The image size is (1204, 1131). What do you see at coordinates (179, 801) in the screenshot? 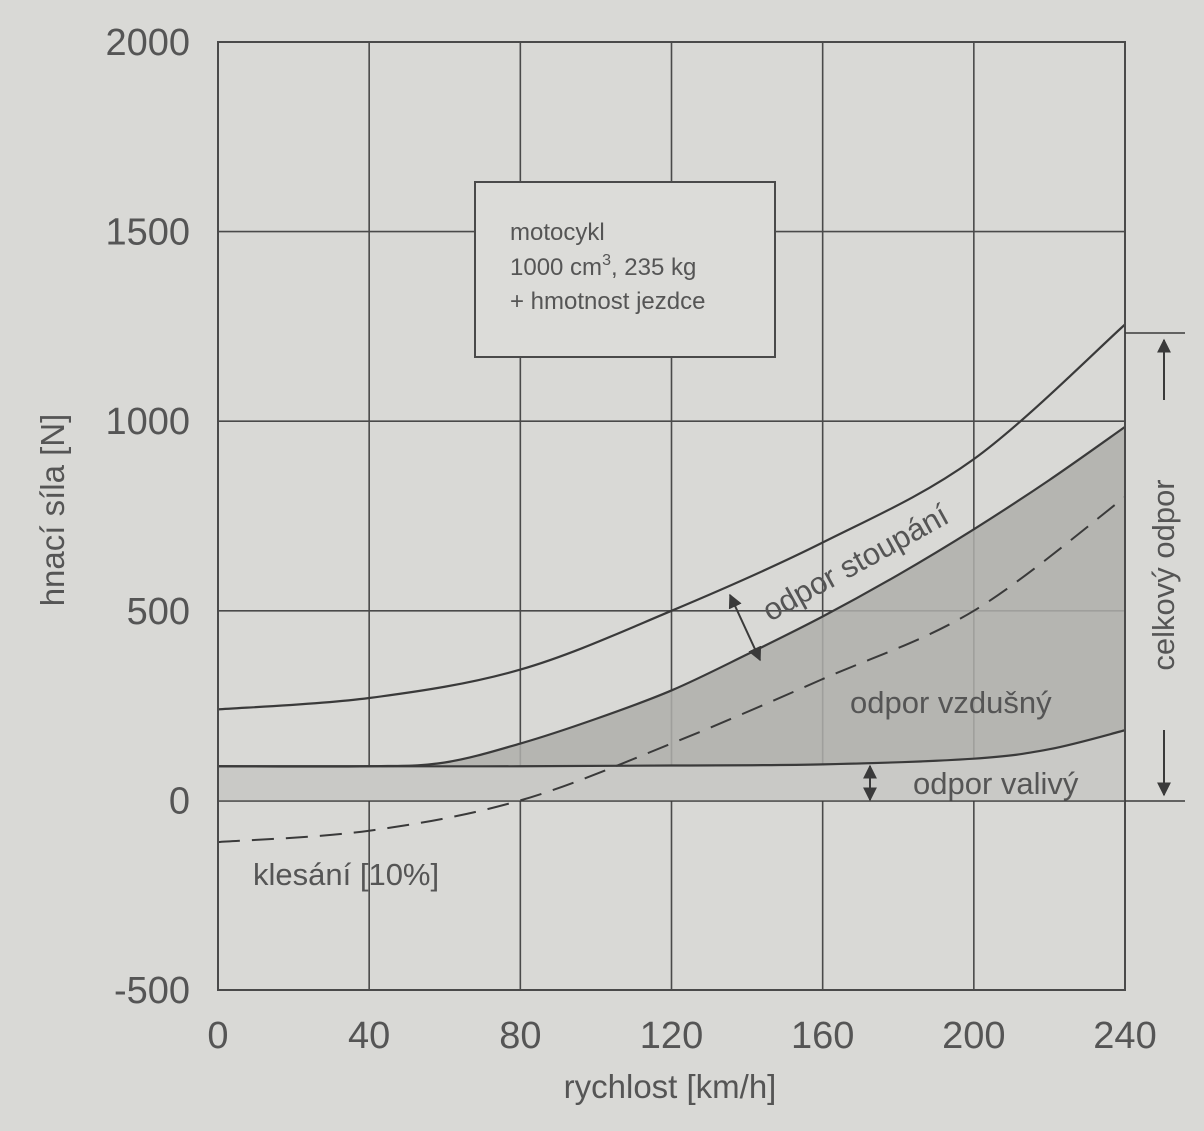
I see `y-tick-label-0: 0` at bounding box center [179, 801].